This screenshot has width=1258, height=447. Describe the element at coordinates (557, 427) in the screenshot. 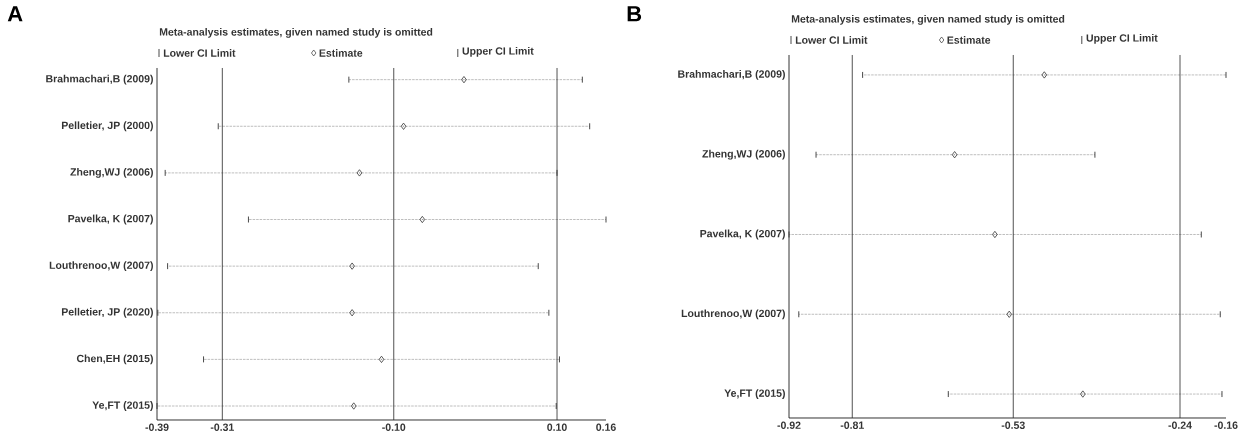

I see `x-tick-label: 0.10` at that location.